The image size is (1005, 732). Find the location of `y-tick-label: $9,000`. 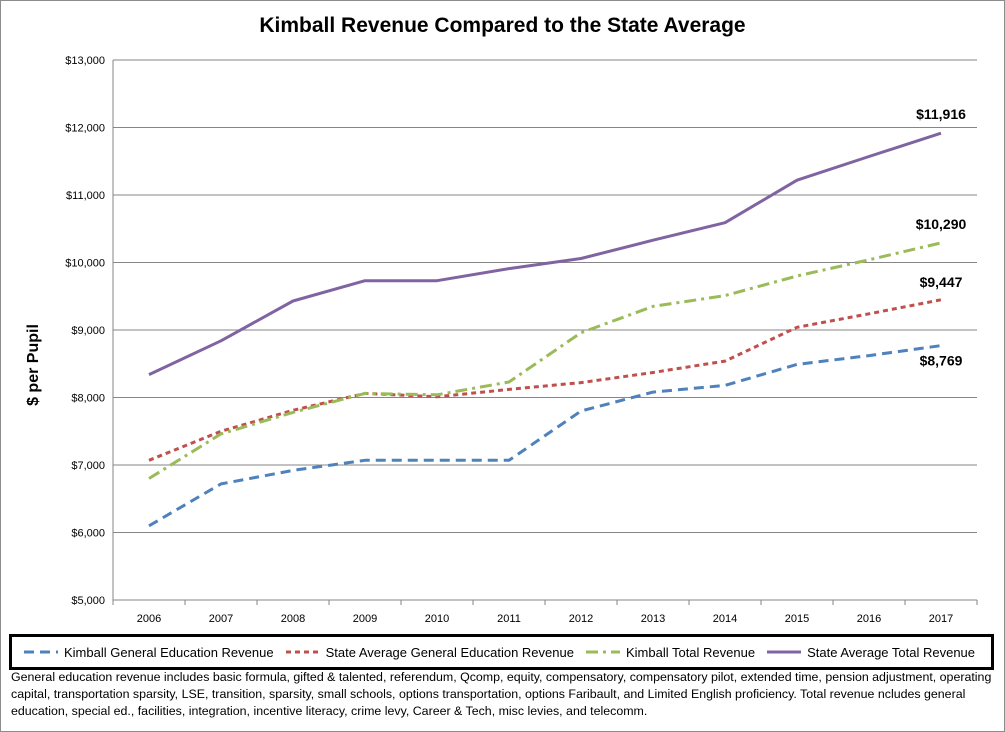

y-tick-label: $9,000 is located at coordinates (88, 331).